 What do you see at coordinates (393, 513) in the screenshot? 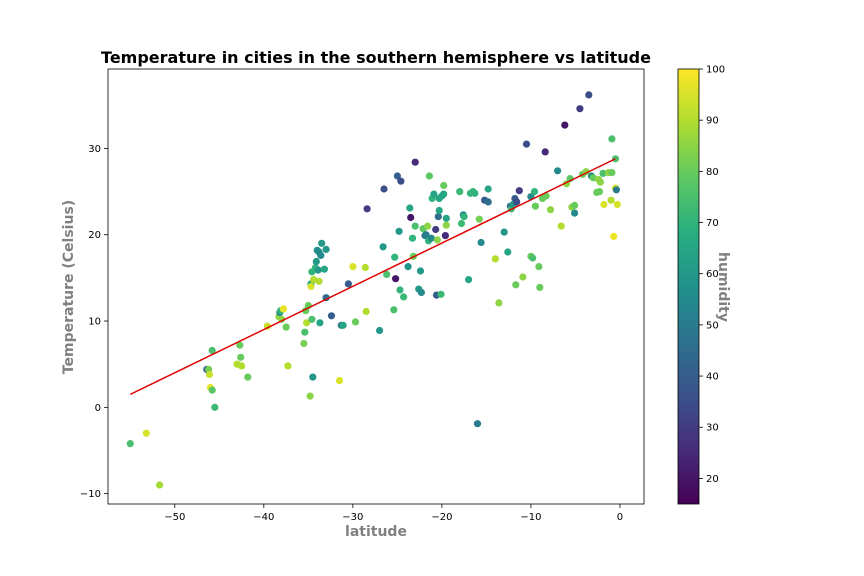
I see `x-axis-ticks: −50 −40 −30 −20 −10 0` at bounding box center [393, 513].